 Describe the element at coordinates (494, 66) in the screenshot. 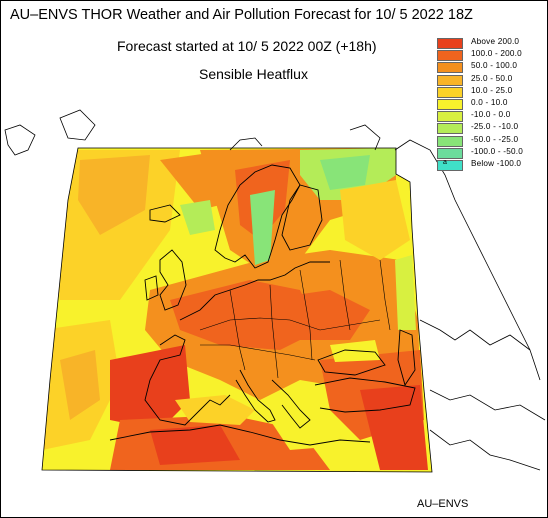

I see `legend-label: 50.0 - 100.0` at that location.